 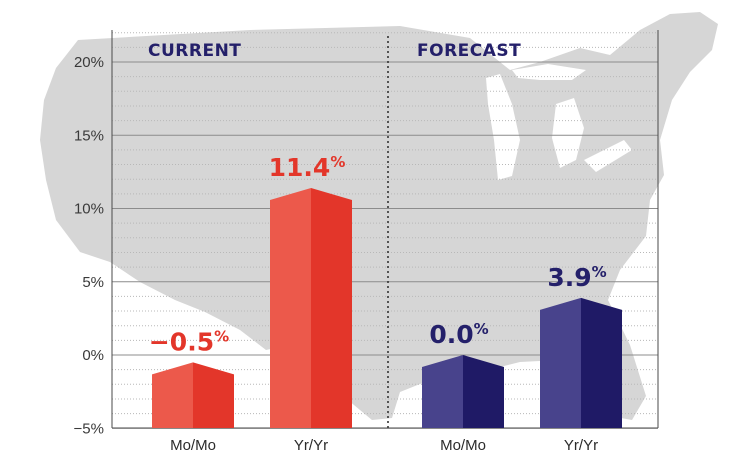 I want to click on data-label: 3.9%, so click(x=576, y=277).